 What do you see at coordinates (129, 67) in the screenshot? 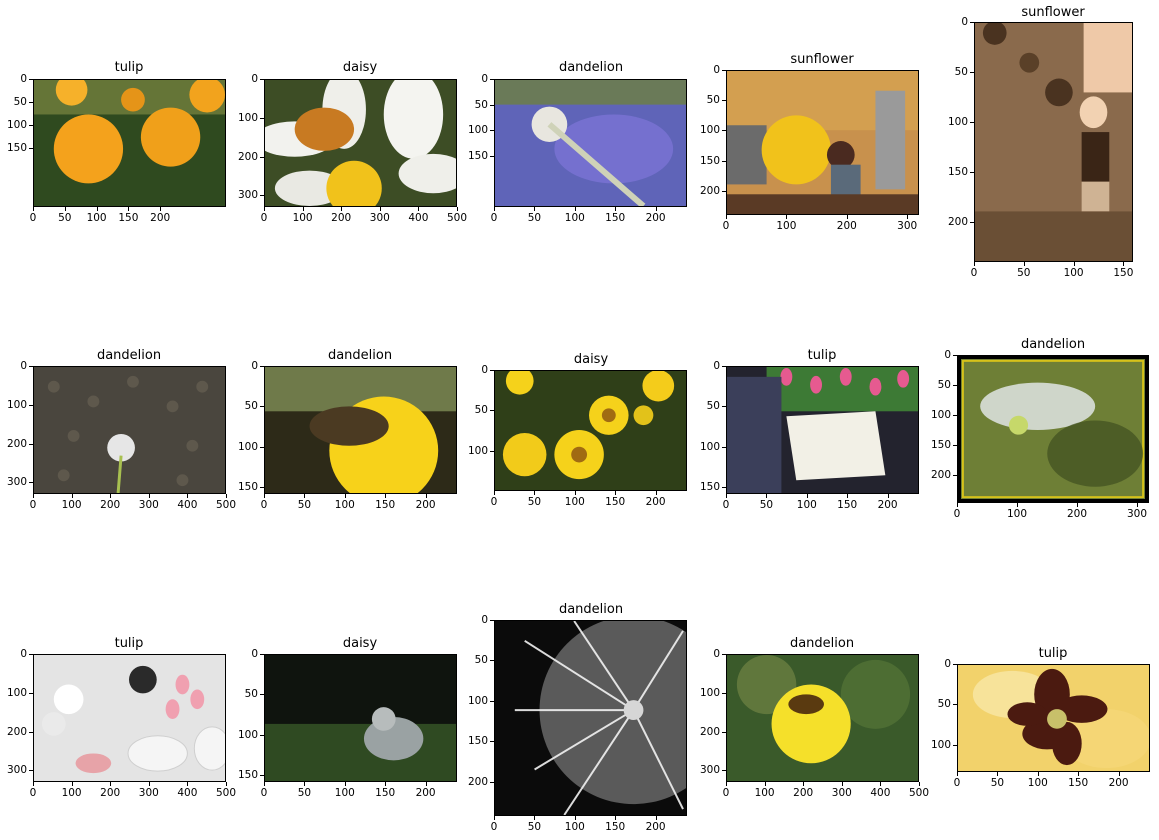
I see `subplot-title: tulip` at bounding box center [129, 67].